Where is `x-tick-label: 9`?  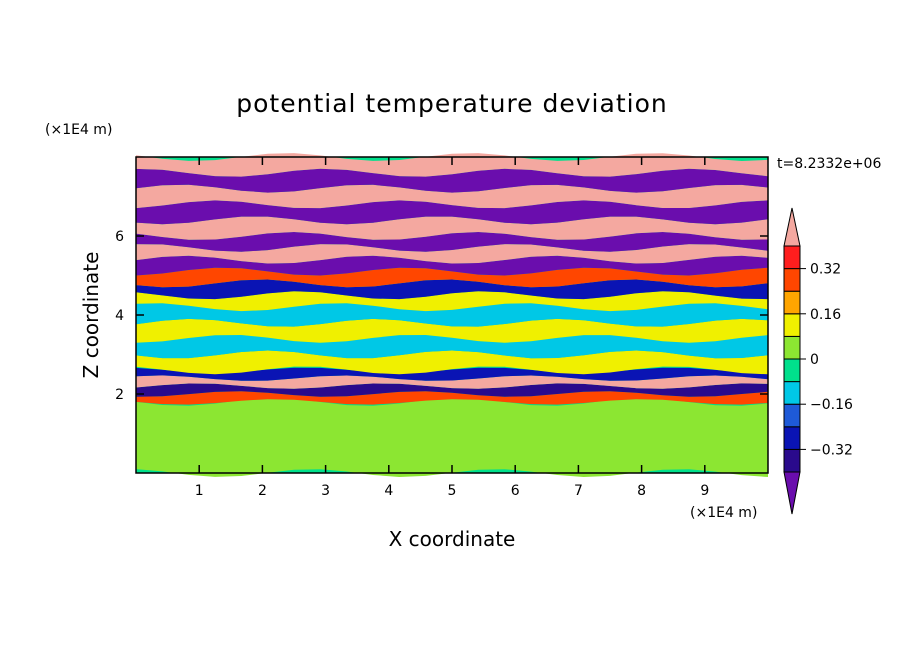 x-tick-label: 9 is located at coordinates (704, 491).